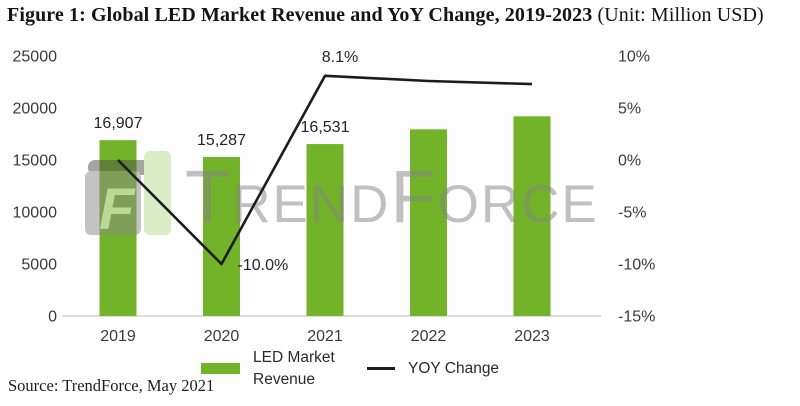  I want to click on left-axis-tick: 25000, so click(35, 57).